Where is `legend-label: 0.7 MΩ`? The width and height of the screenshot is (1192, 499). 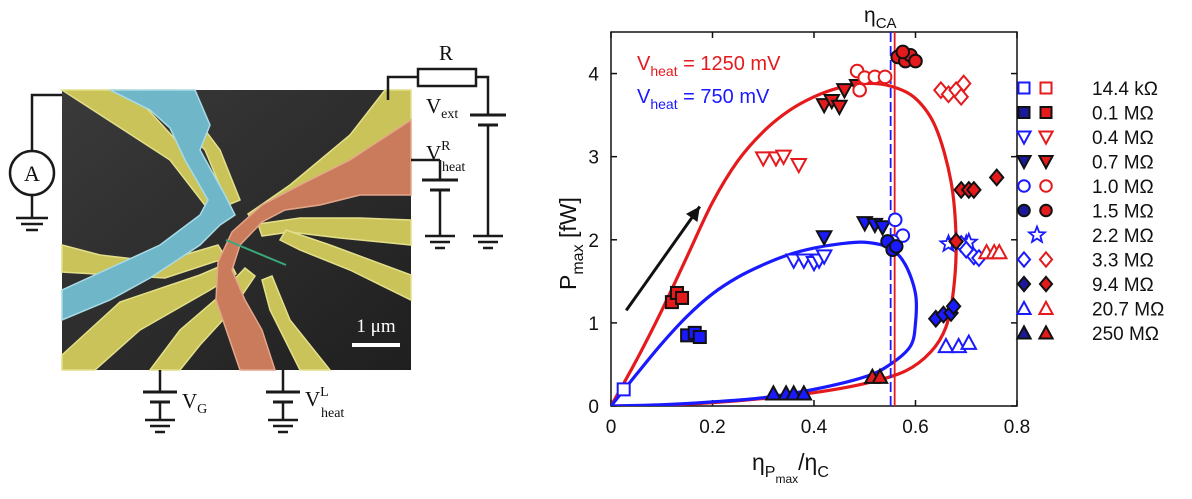
legend-label: 0.7 MΩ is located at coordinates (1123, 163).